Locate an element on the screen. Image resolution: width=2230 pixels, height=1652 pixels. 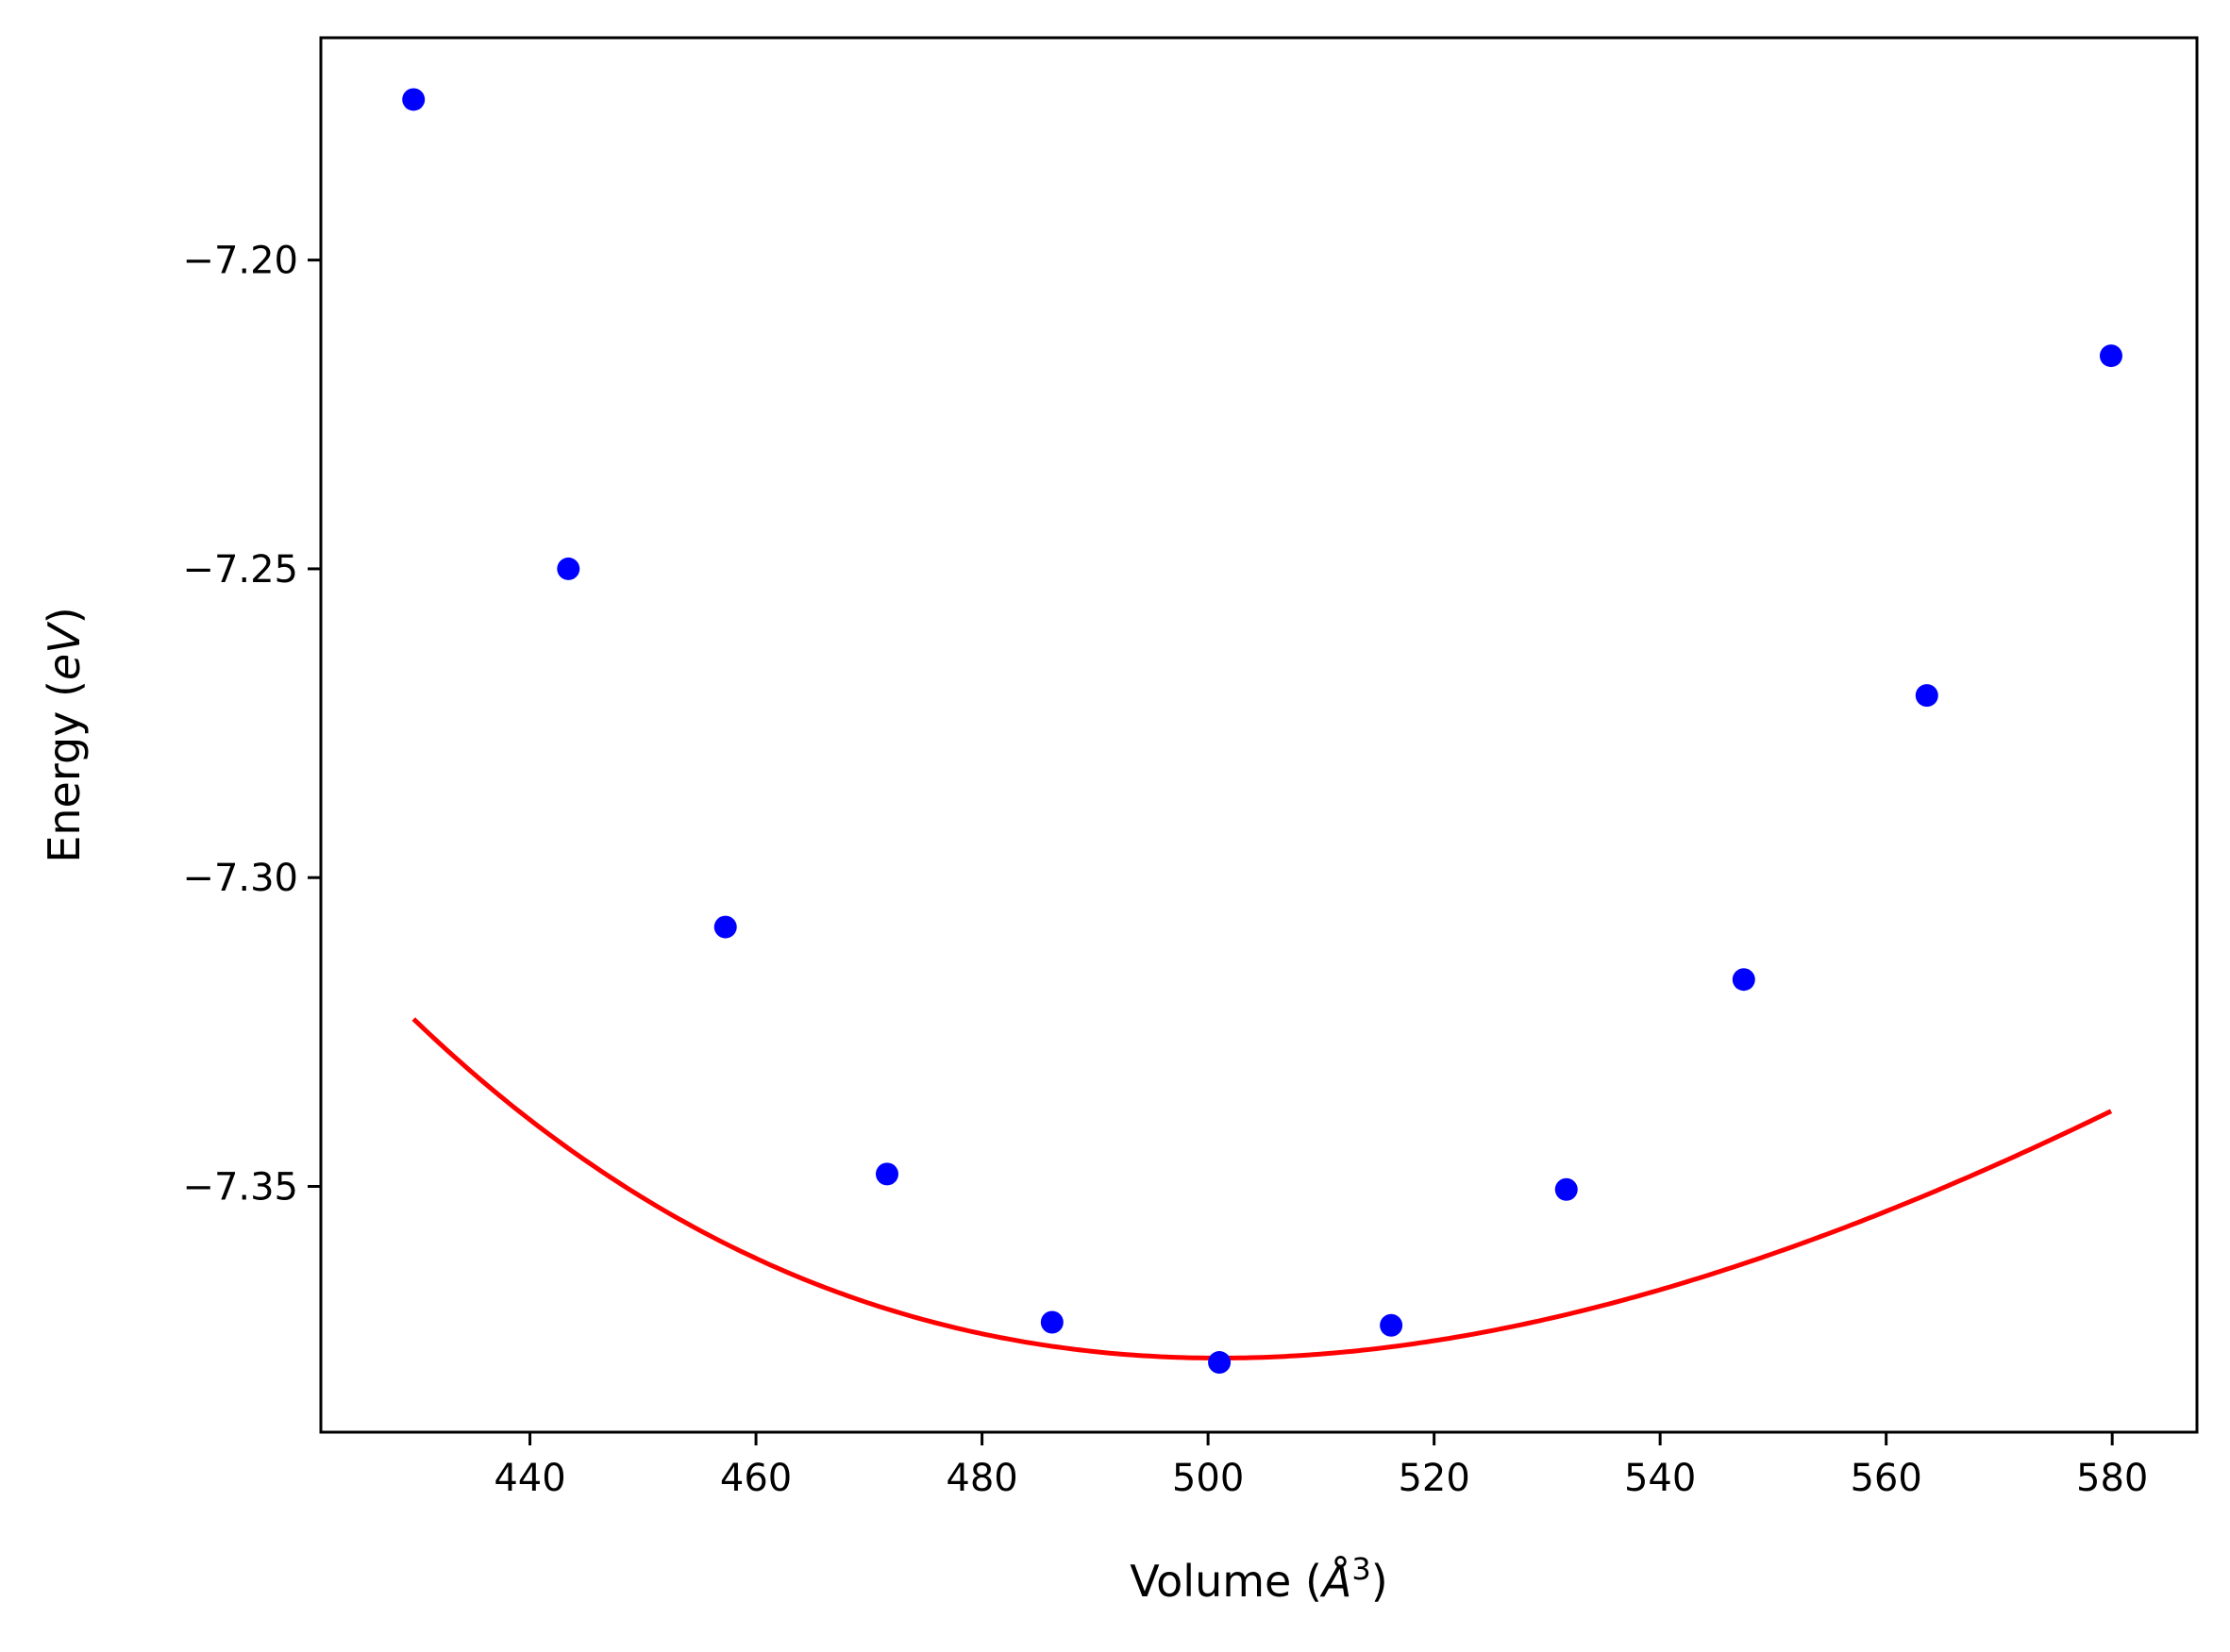
x-tick-label: 540 is located at coordinates (1660, 1478).